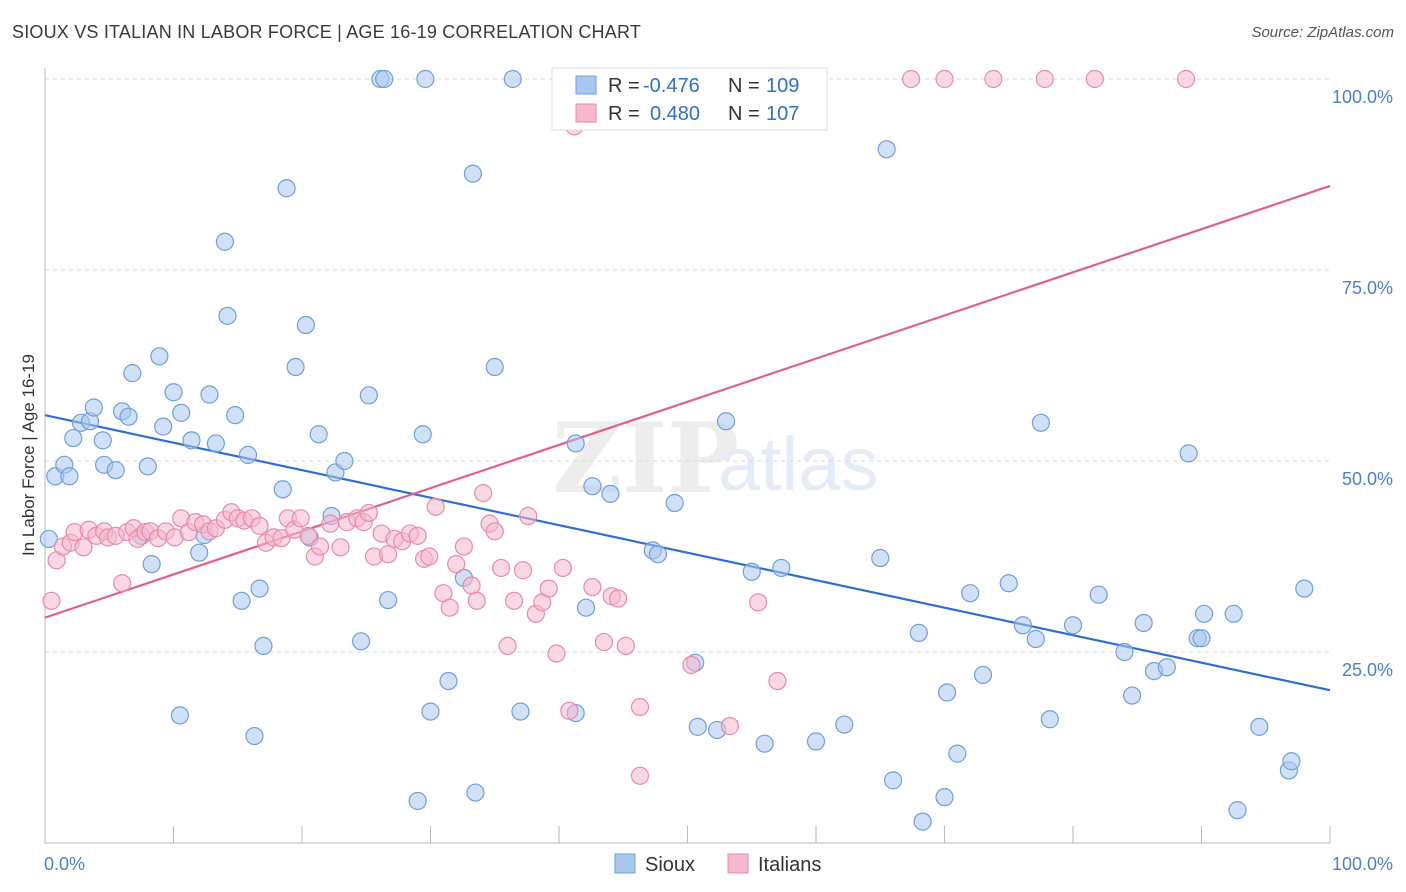 This screenshot has width=1406, height=892. Describe the element at coordinates (675, 114) in the screenshot. I see `legend-r-value: 0.480` at that location.